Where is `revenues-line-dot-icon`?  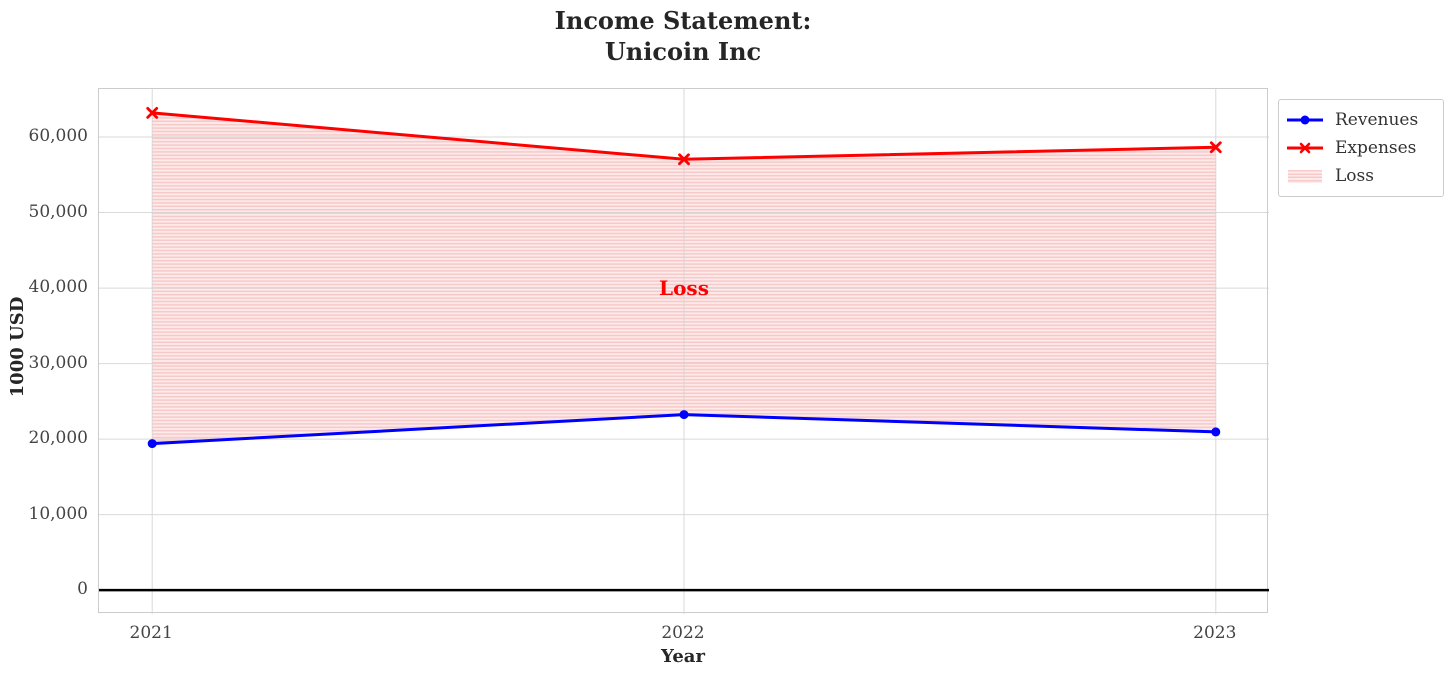
revenues-line-dot-icon is located at coordinates (1305, 120).